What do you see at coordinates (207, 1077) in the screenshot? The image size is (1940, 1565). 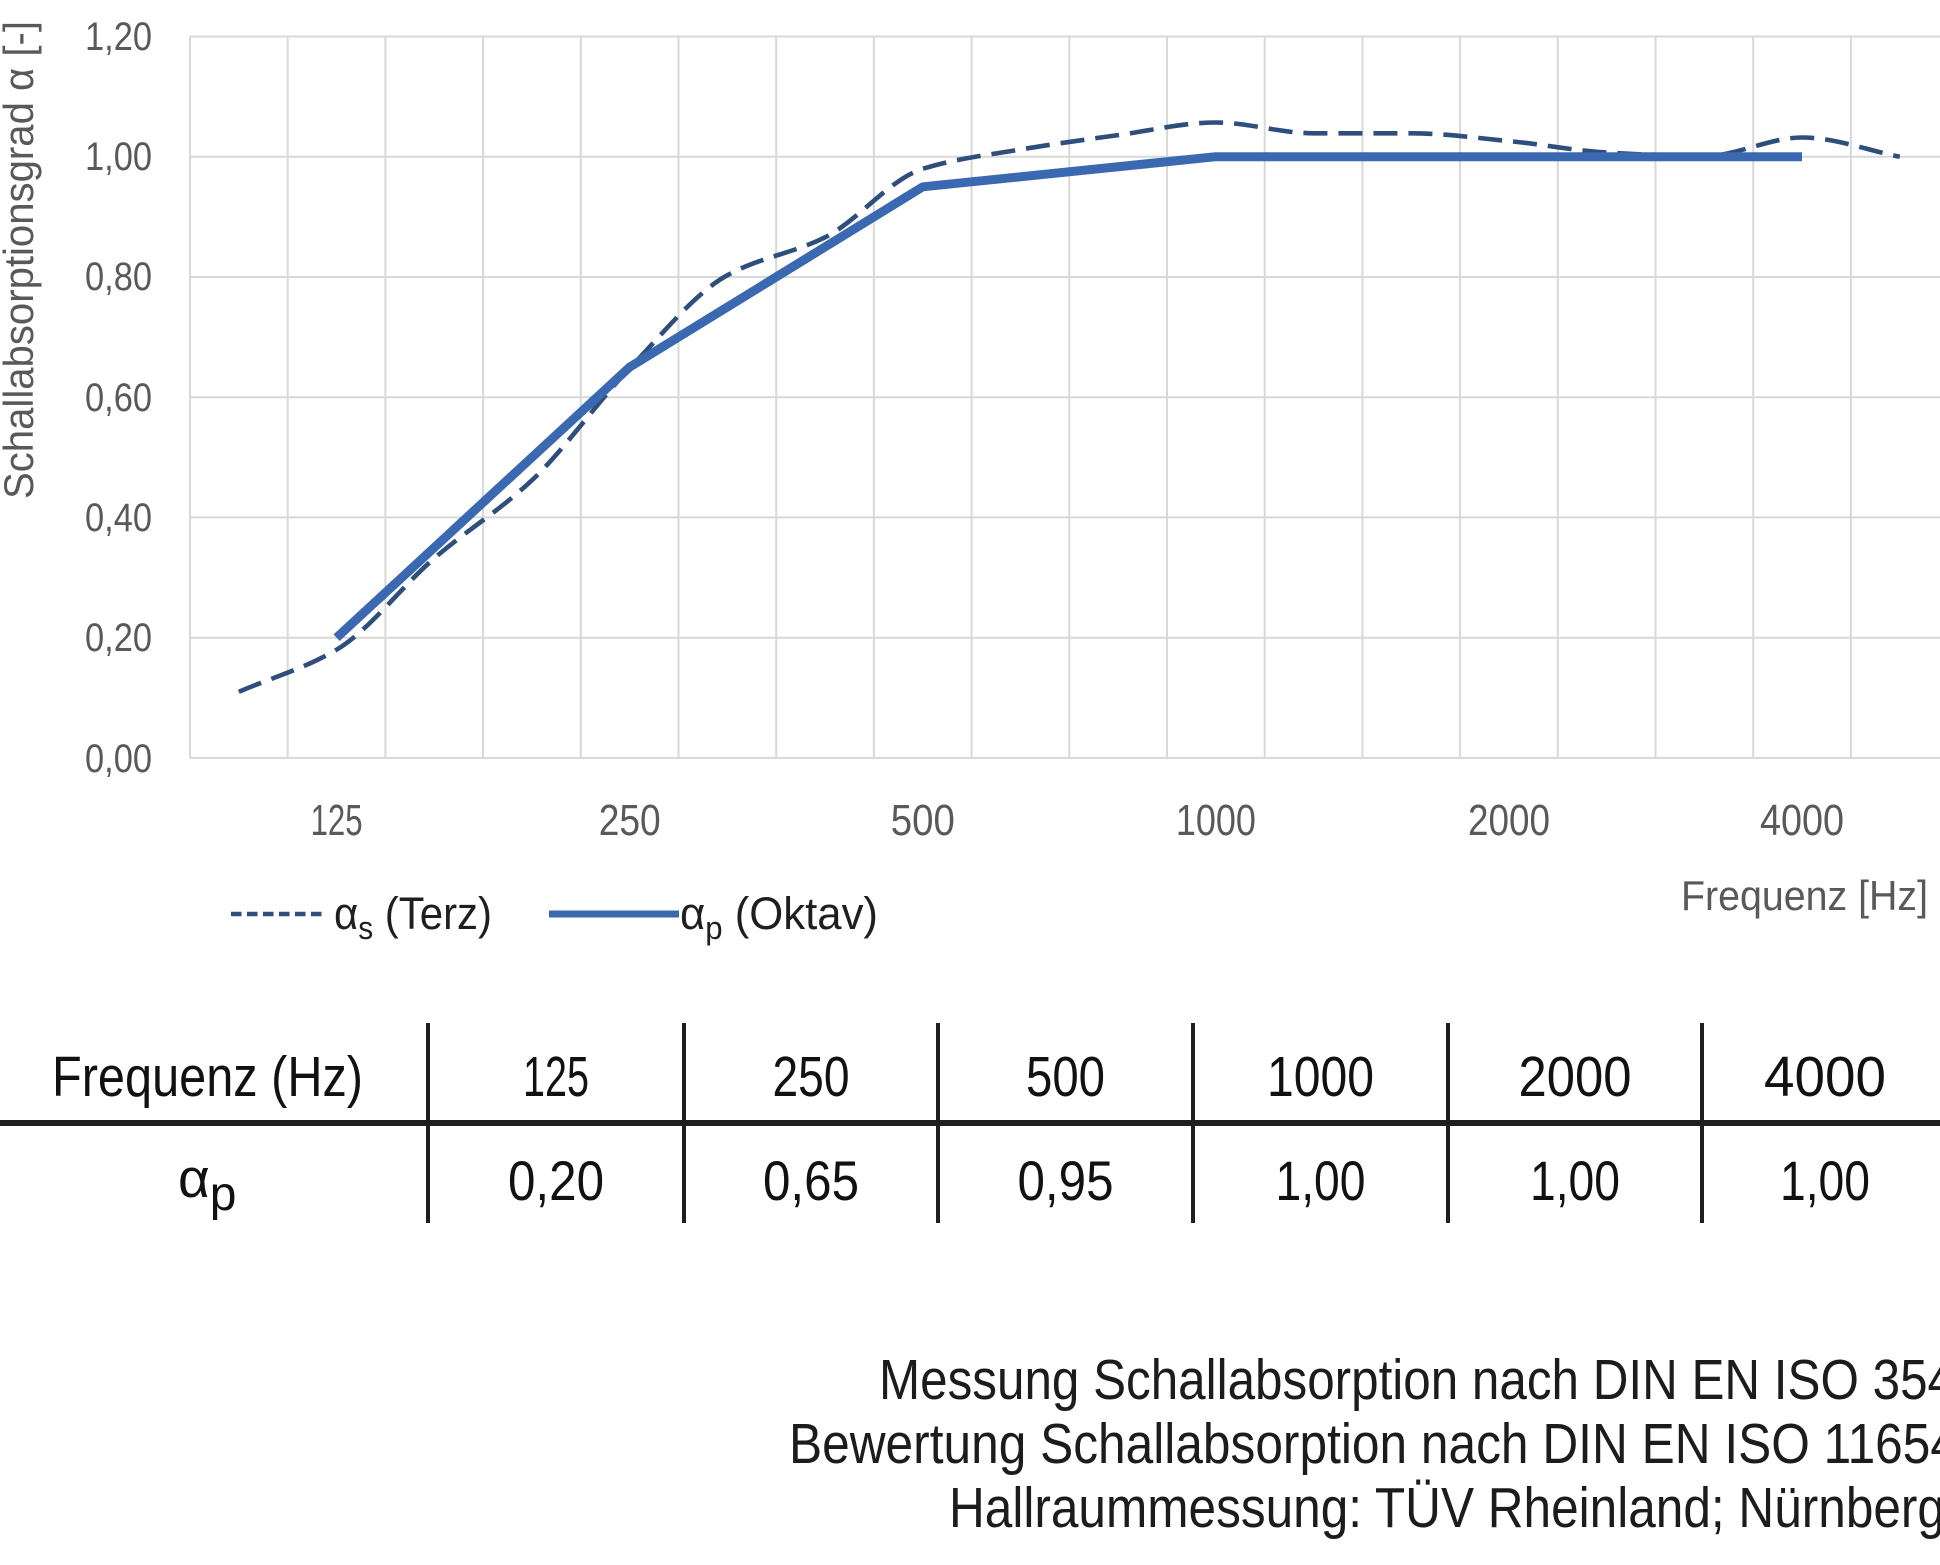 I see `svg-text: Frequenz (Hz)` at bounding box center [207, 1077].